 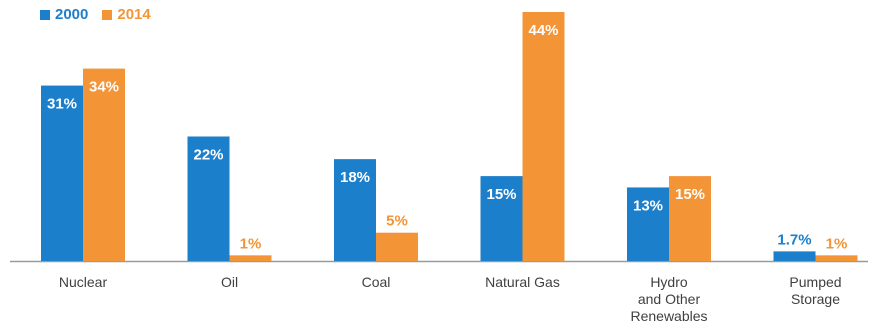 I want to click on data-label-2000-4: 13%, so click(x=648, y=205).